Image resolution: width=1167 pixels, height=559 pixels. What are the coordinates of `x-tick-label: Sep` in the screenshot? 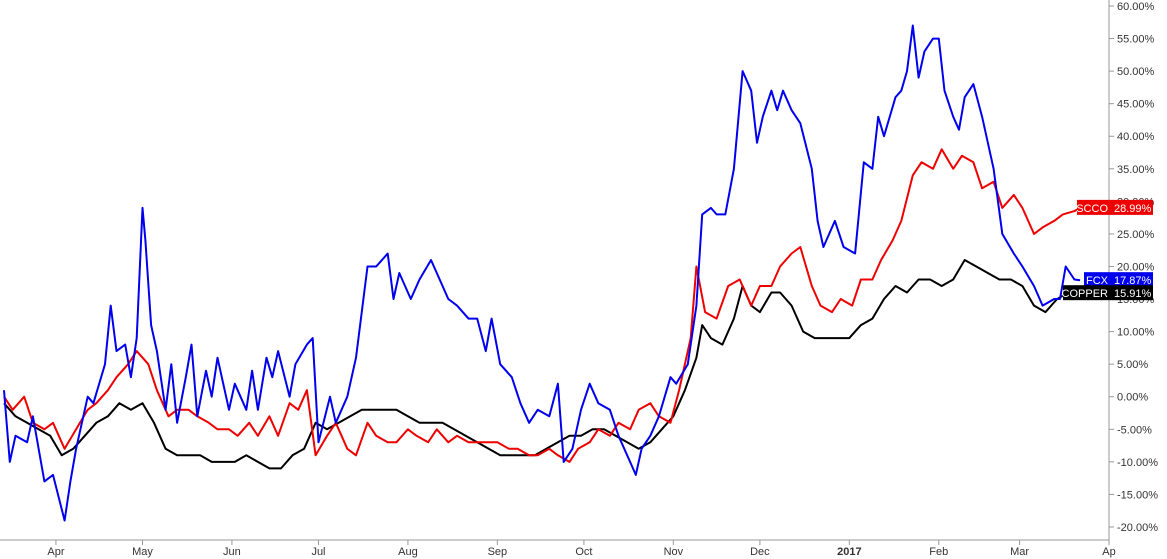 It's located at (498, 552).